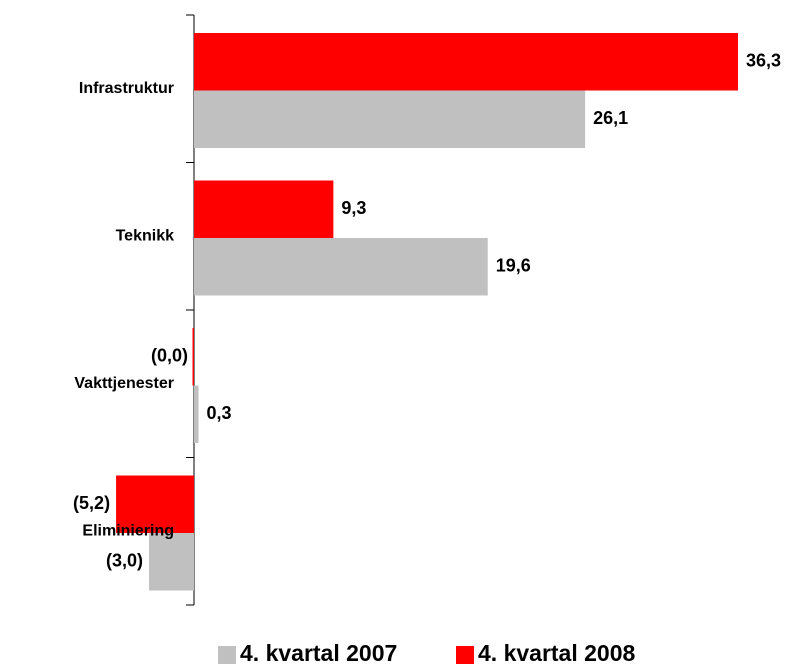  Describe the element at coordinates (353, 208) in the screenshot. I see `value-label: 9,3` at that location.